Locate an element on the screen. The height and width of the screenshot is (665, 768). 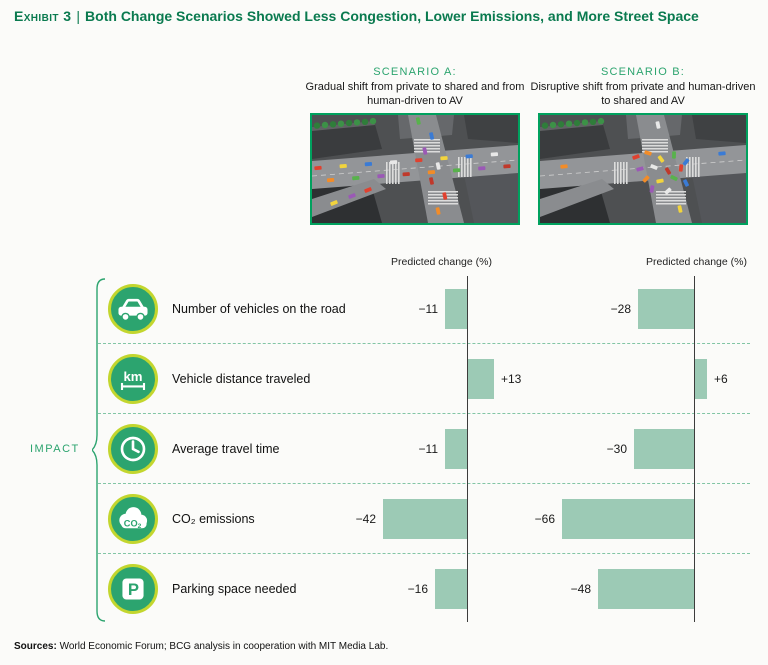
bar-value-label: +6 is located at coordinates (721, 379).